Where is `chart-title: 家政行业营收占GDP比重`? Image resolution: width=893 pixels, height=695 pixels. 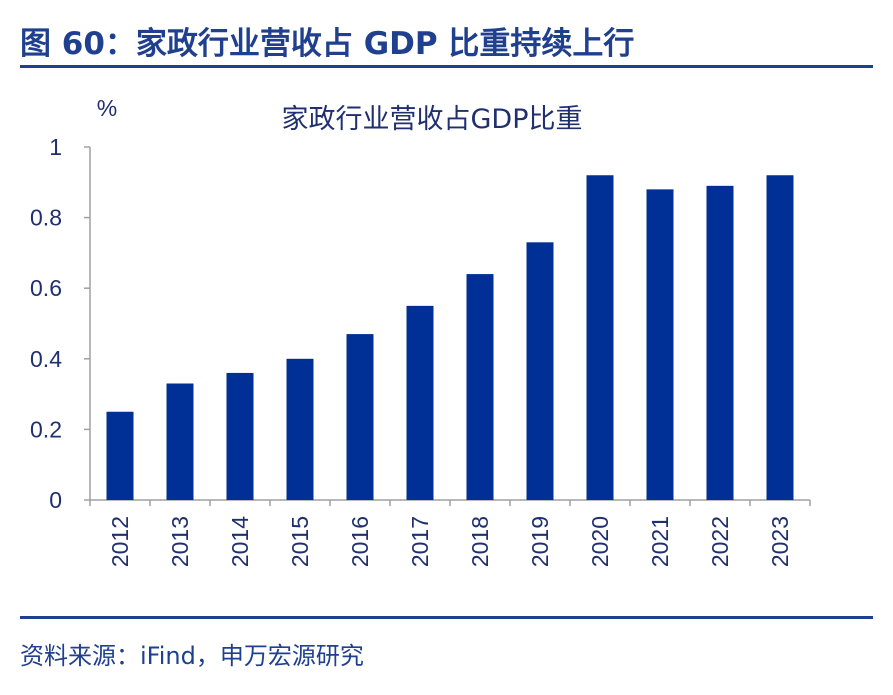 chart-title: 家政行业营收占GDP比重 is located at coordinates (432, 119).